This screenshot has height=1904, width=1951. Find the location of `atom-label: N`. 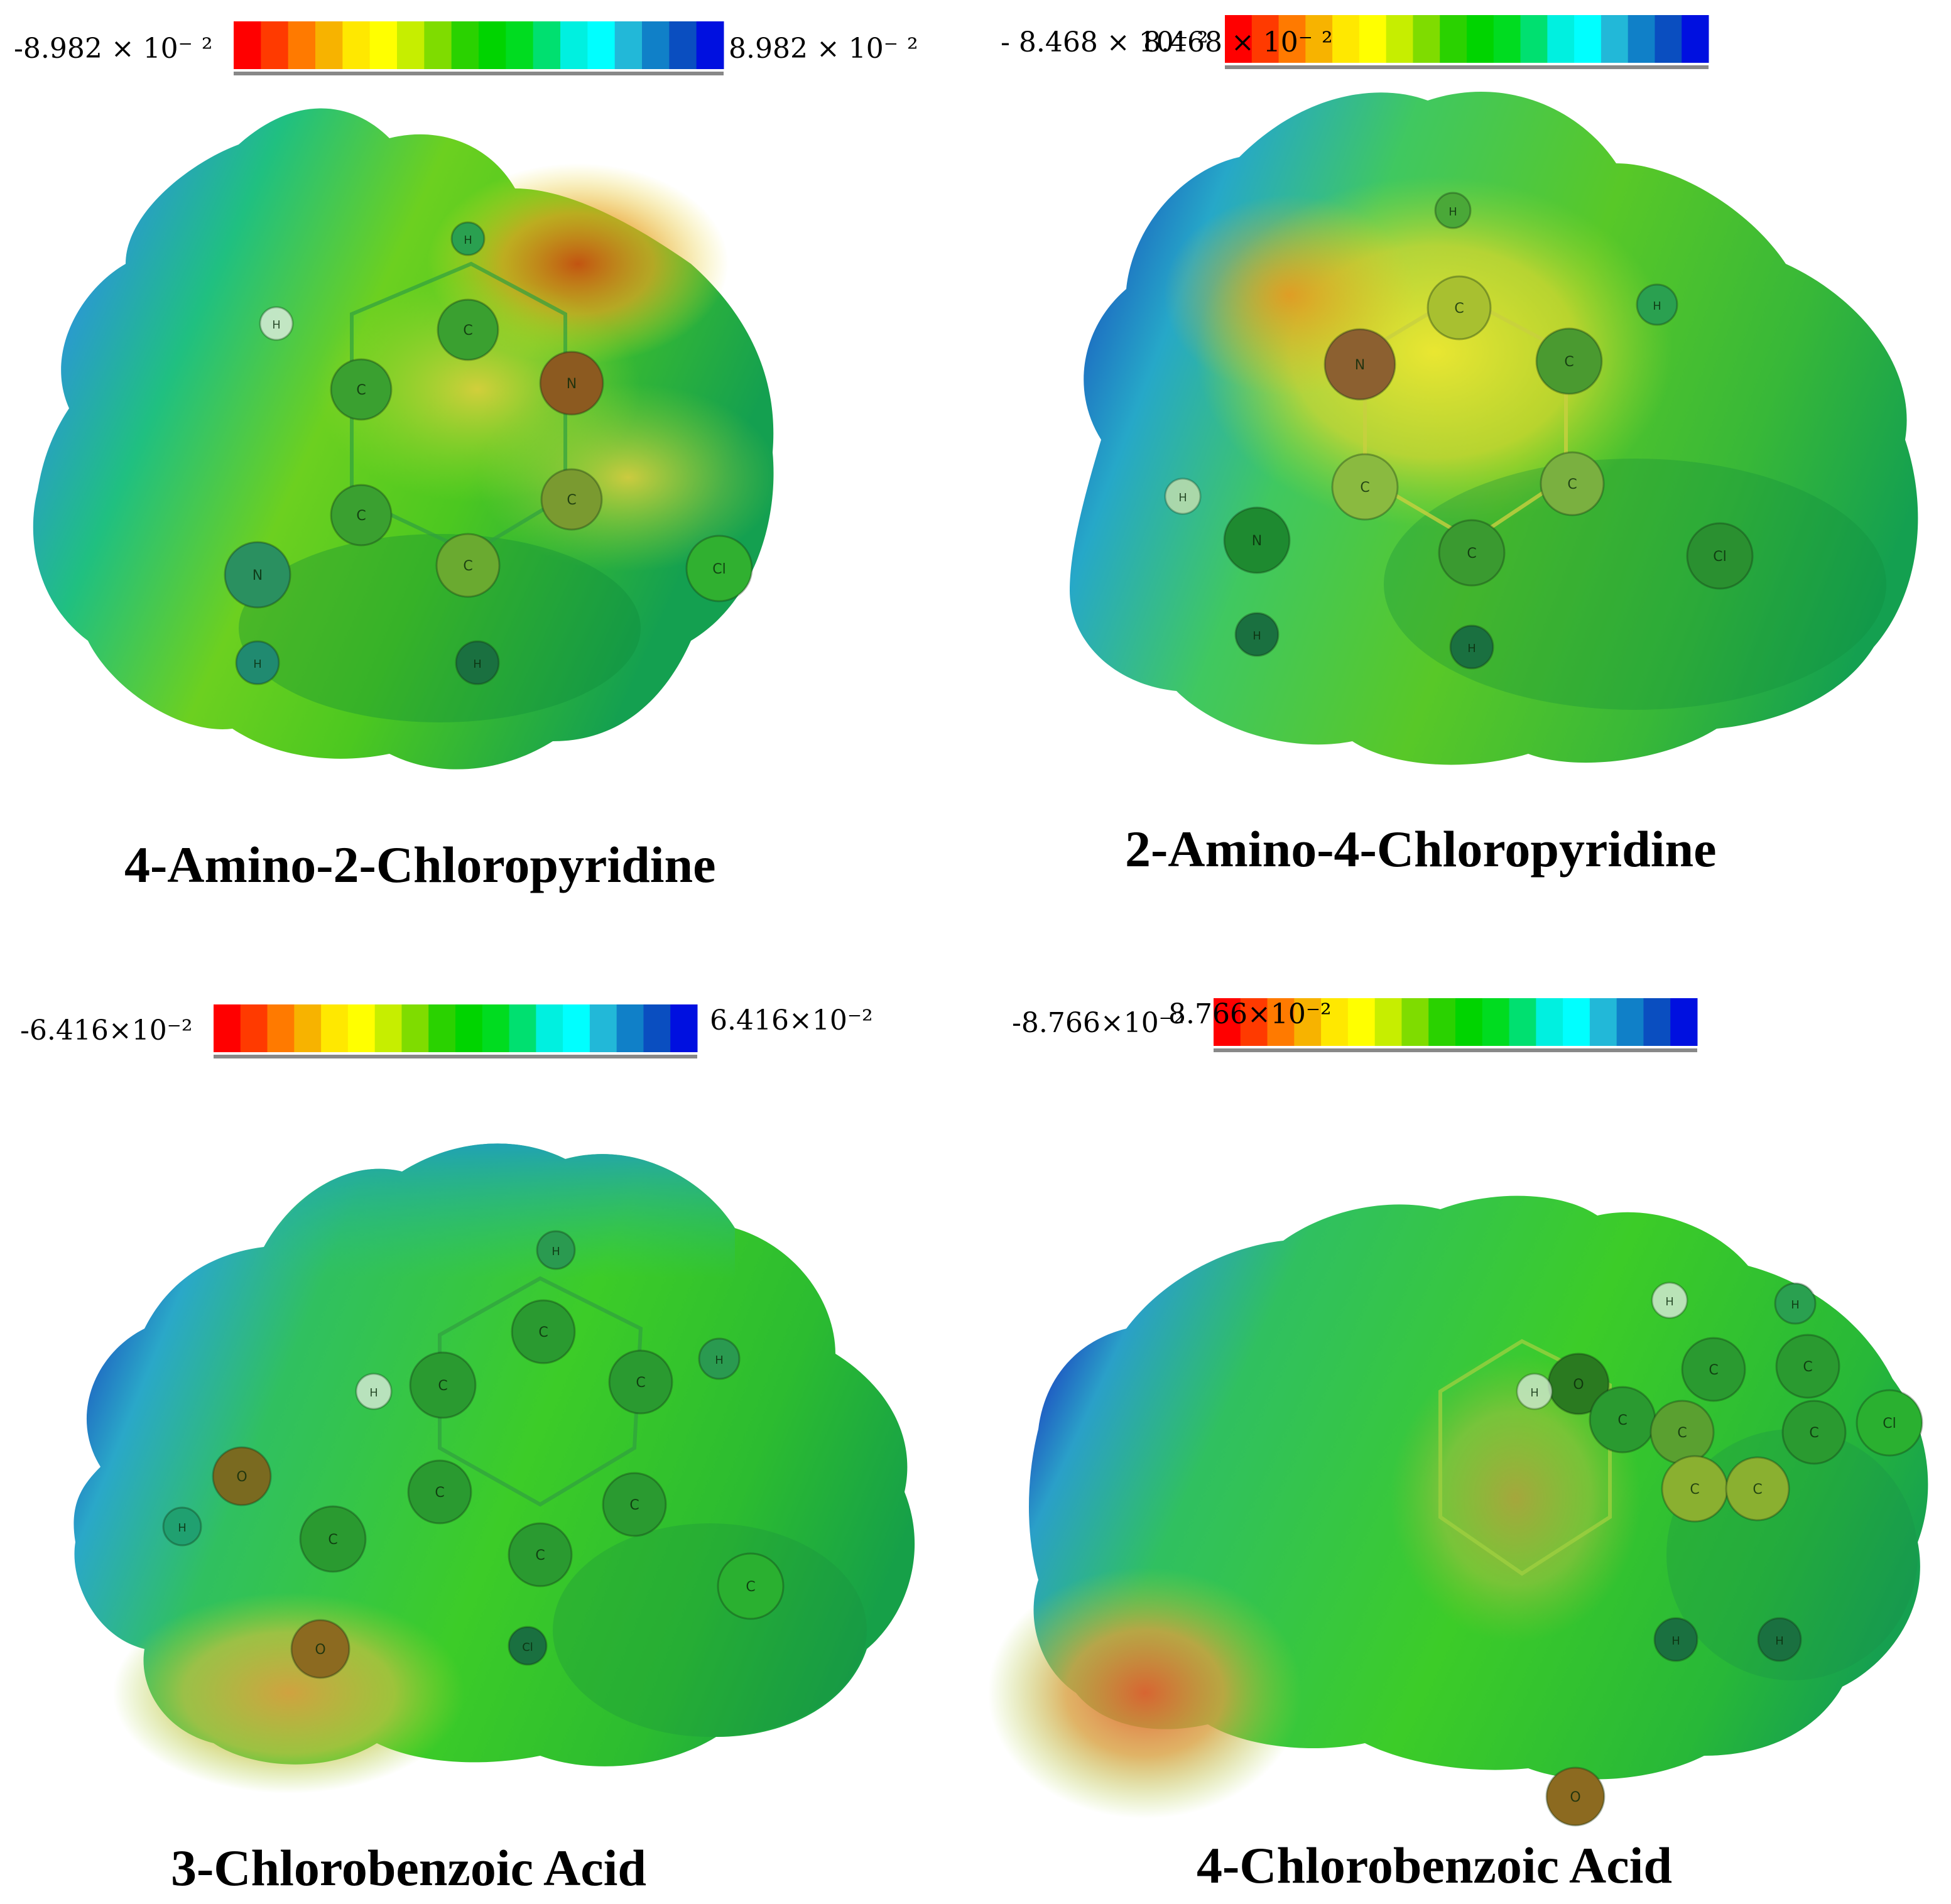

atom-label: N is located at coordinates (258, 576).